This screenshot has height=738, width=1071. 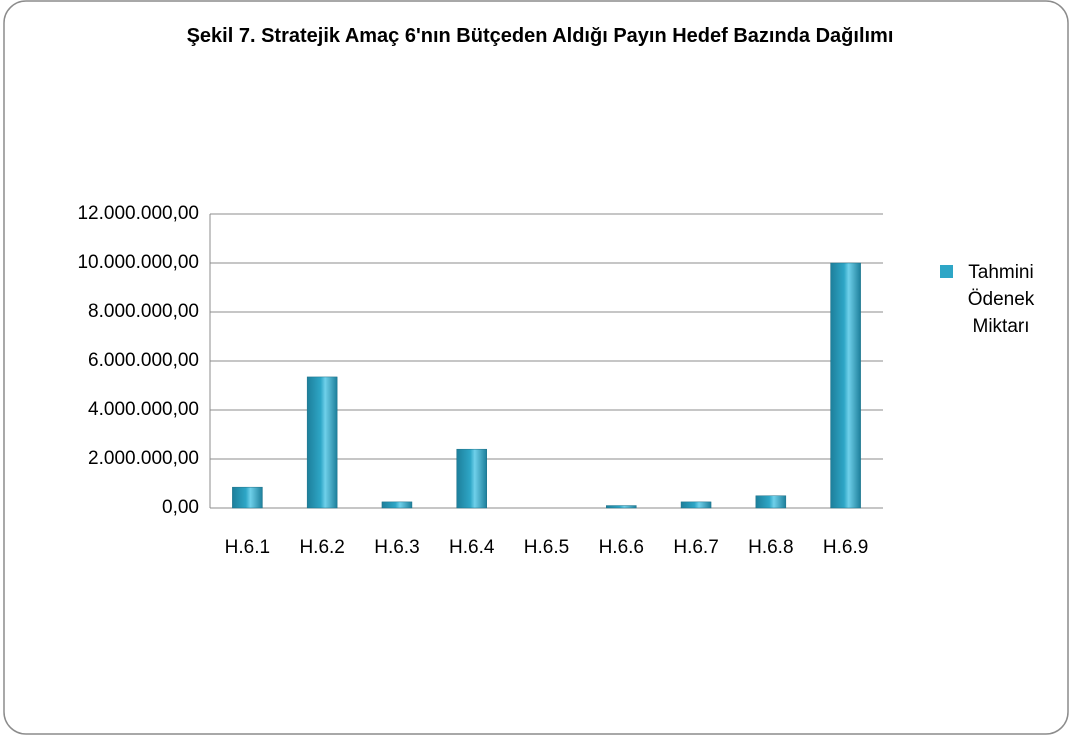 What do you see at coordinates (621, 547) in the screenshot?
I see `x-tick-label: H.6.6` at bounding box center [621, 547].